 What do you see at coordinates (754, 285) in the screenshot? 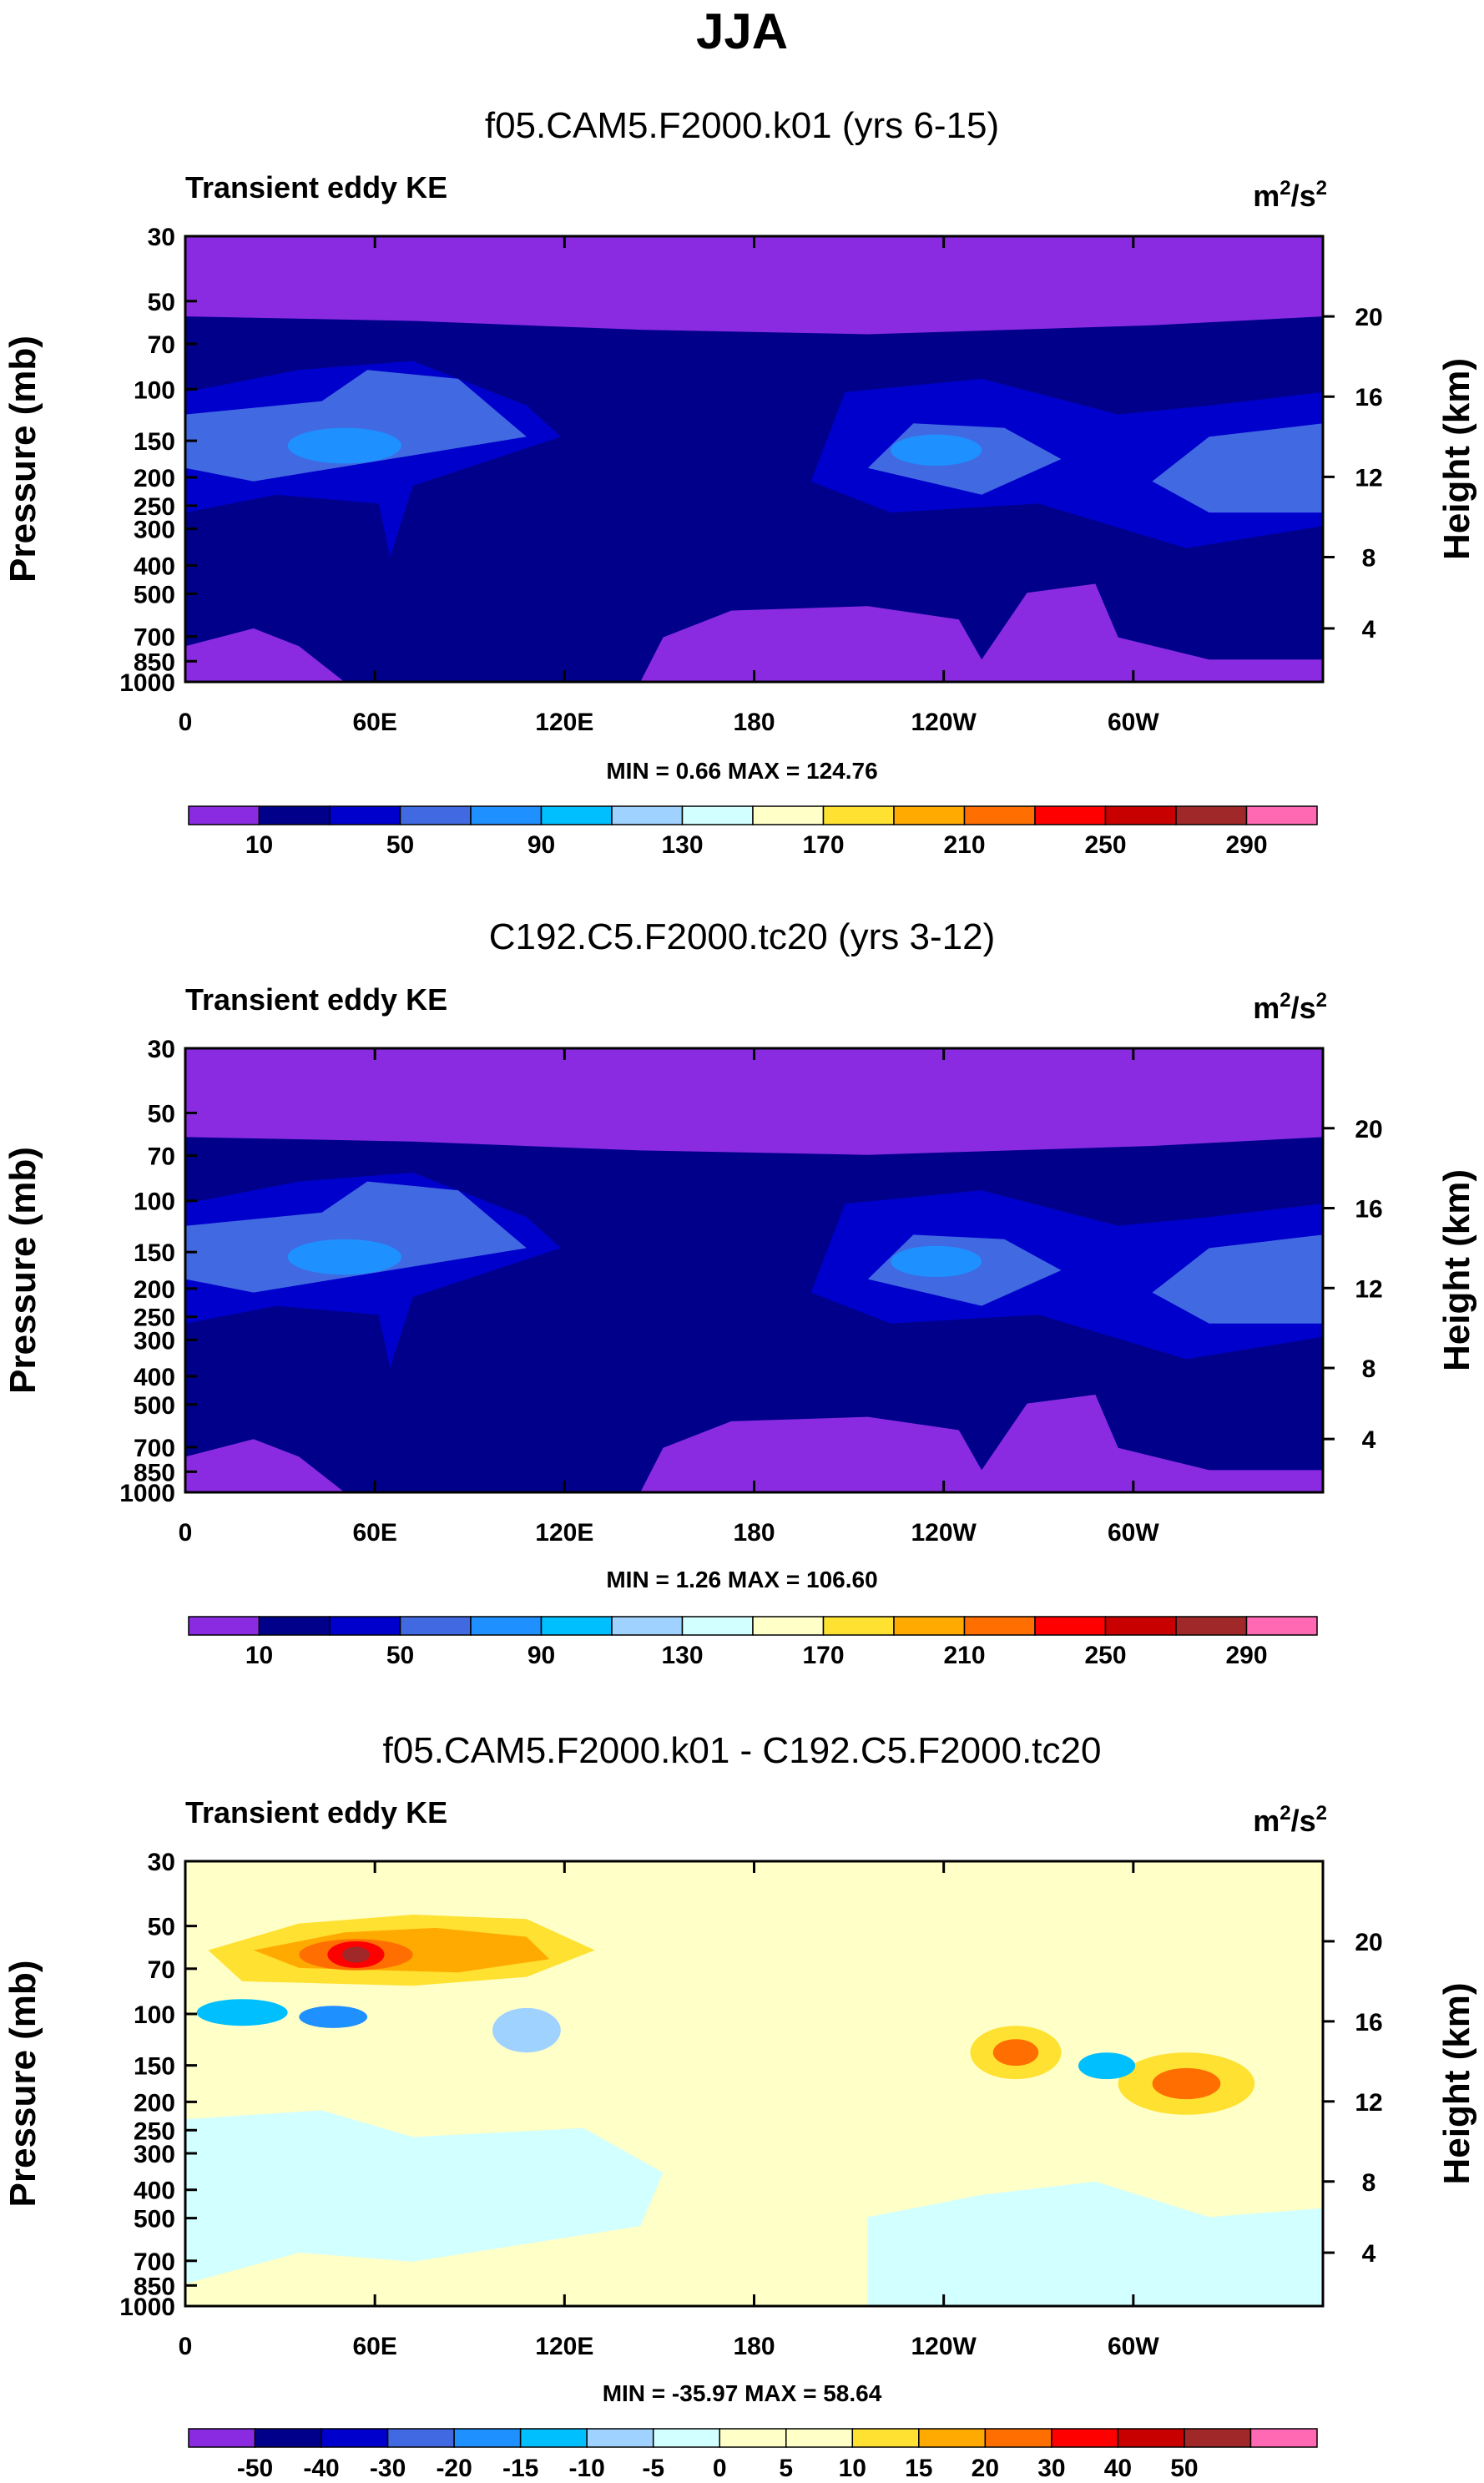
I see `level-0-10-strat` at bounding box center [754, 285].